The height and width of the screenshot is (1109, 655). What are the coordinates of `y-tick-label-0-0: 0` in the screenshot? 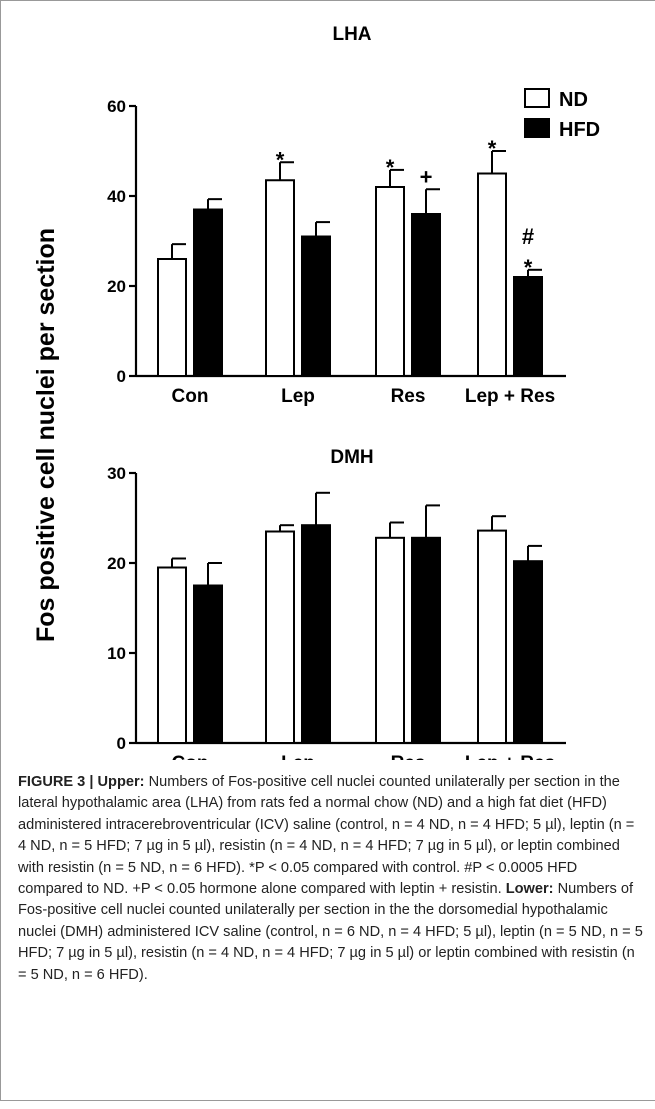 It's located at (121, 376).